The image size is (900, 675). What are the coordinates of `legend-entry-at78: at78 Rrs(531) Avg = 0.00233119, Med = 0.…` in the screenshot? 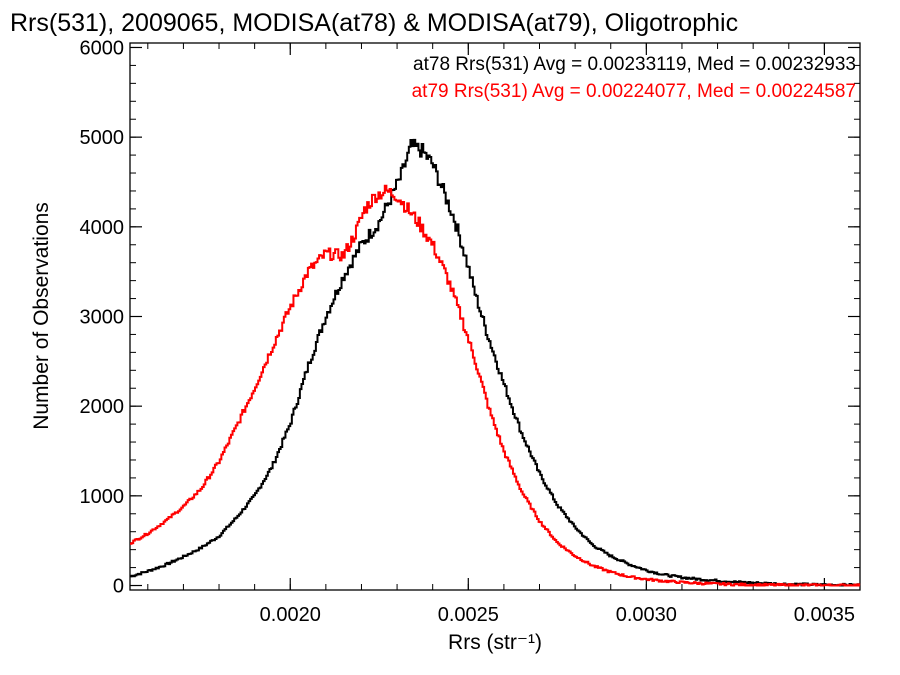 It's located at (634, 64).